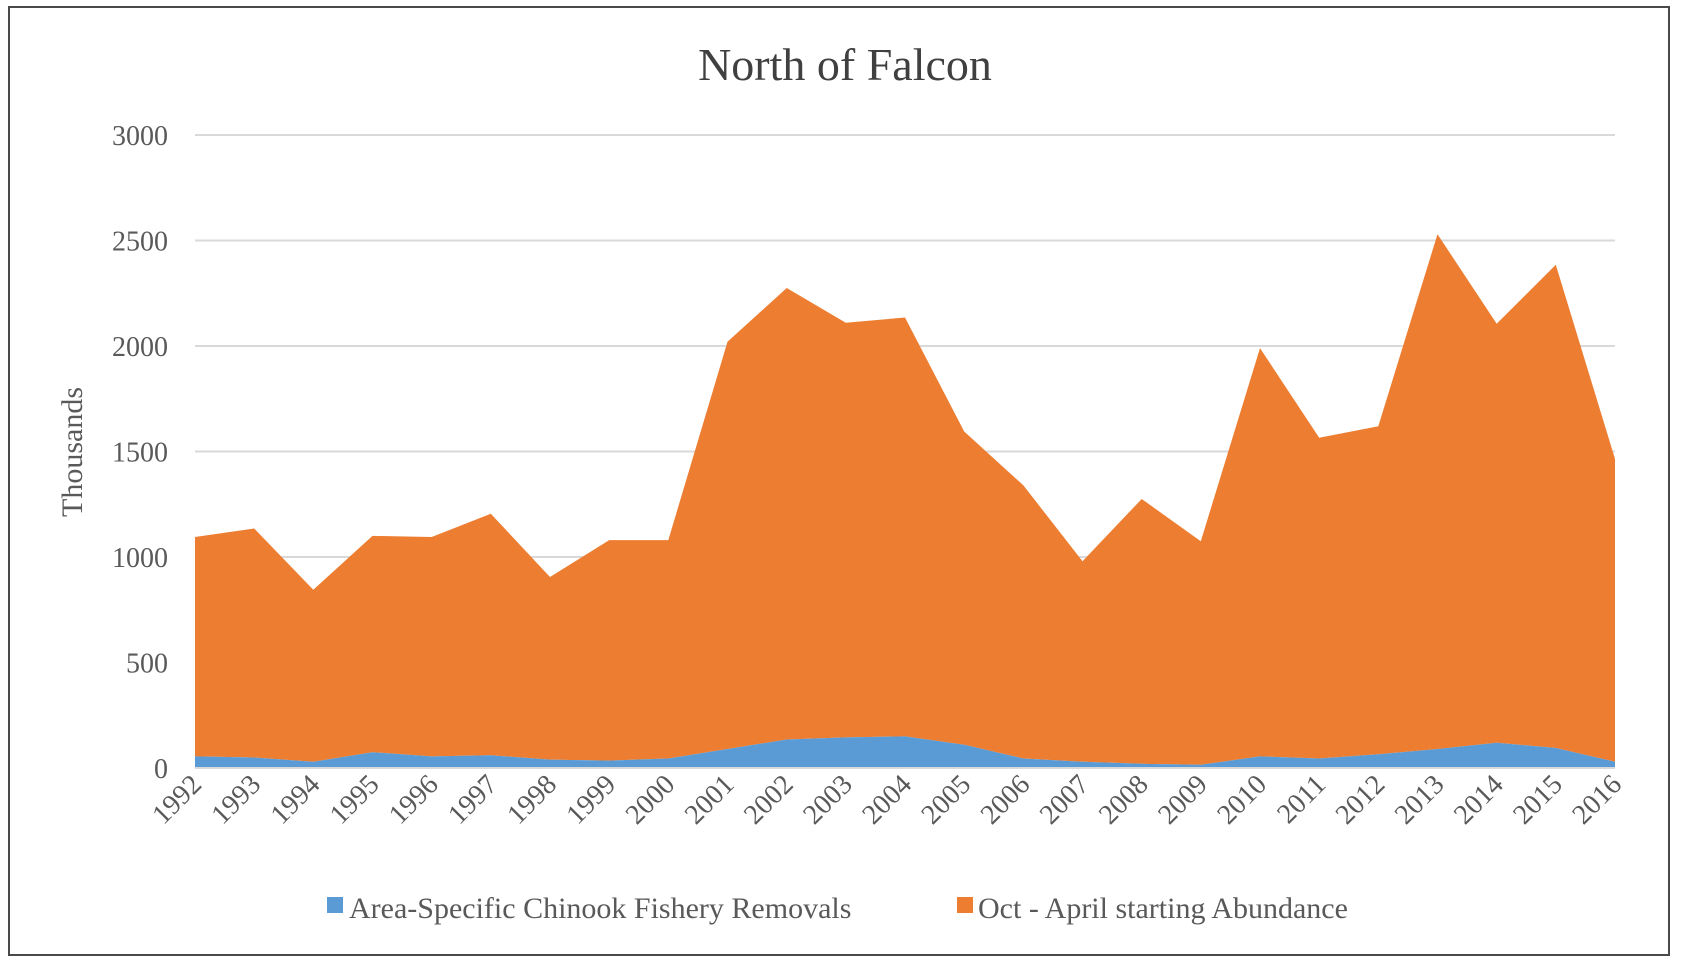 The width and height of the screenshot is (1682, 963). I want to click on x-tick-label: 2012, so click(1361, 800).